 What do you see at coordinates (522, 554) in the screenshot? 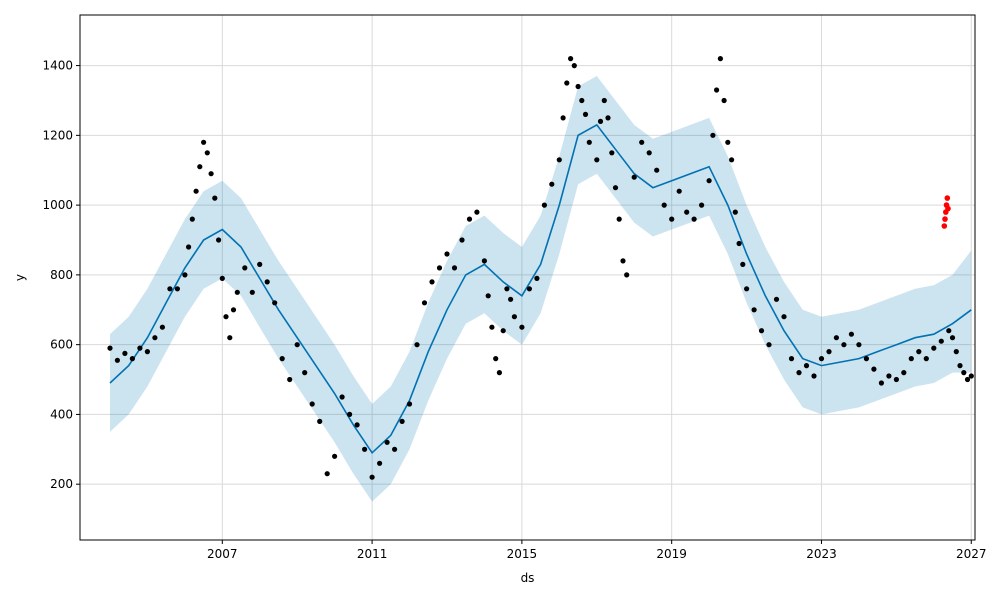
I see `x-tick-label: 2015` at bounding box center [522, 554].